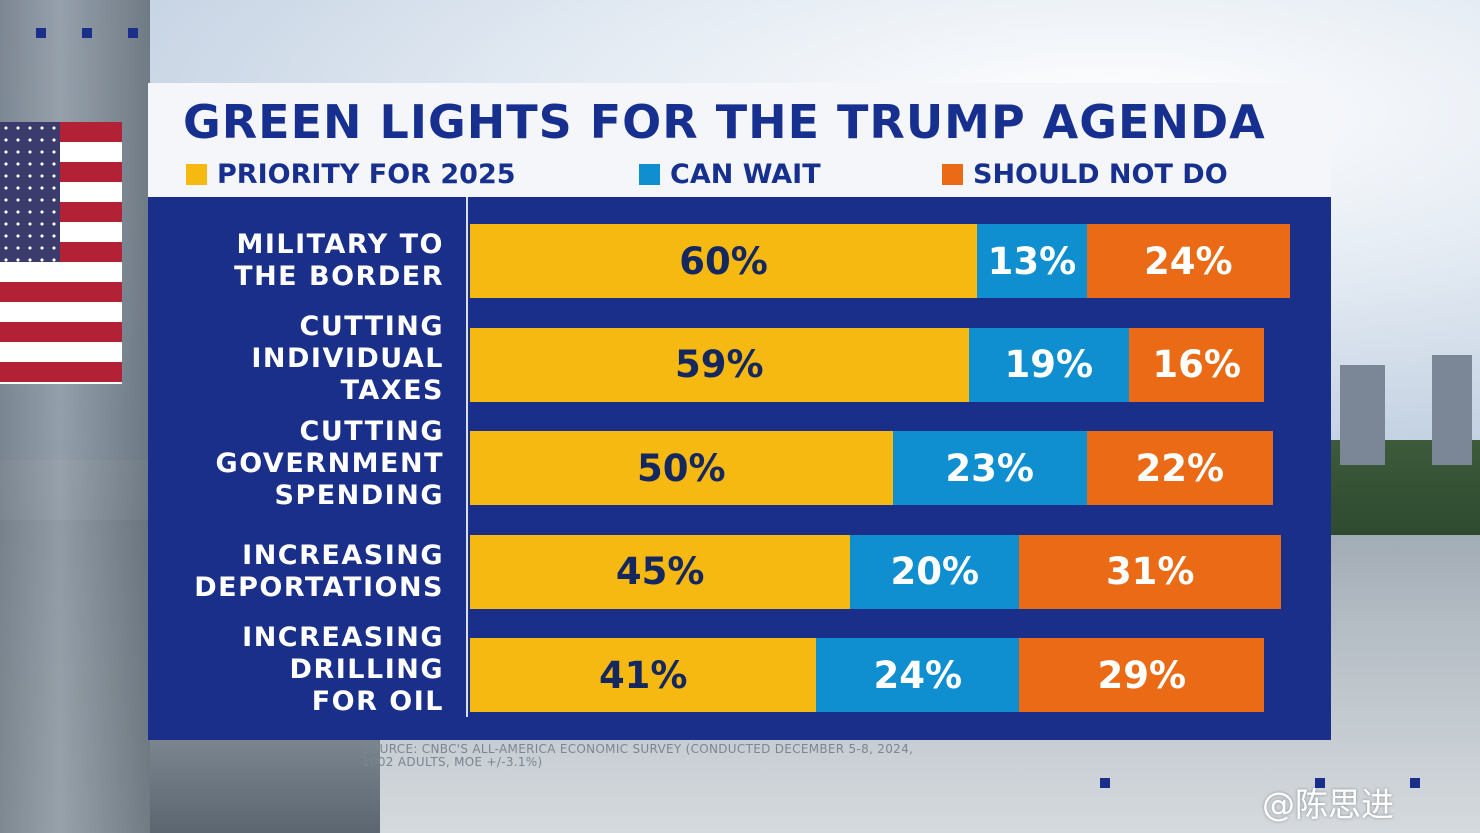 This screenshot has height=833, width=1480. I want to click on bar-segment-should-not: 16%, so click(1197, 364).